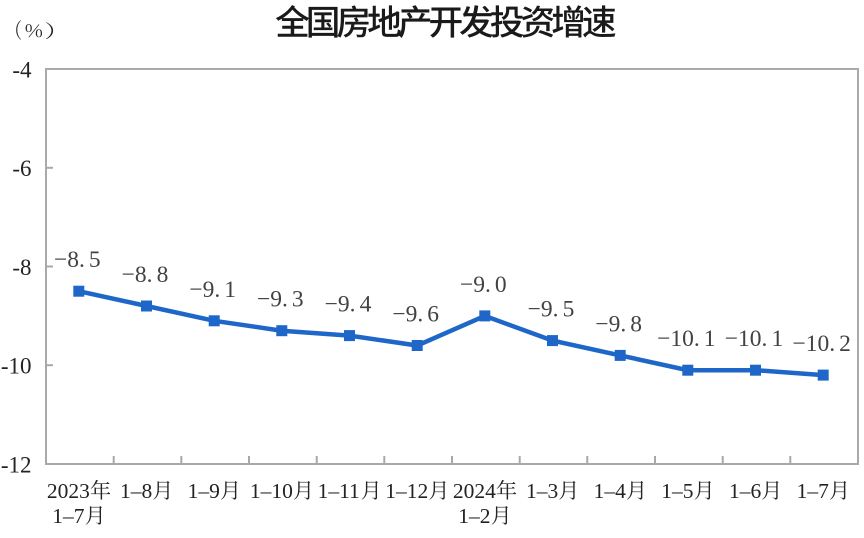 This screenshot has height=538, width=864. What do you see at coordinates (145, 275) in the screenshot?
I see `svg-text:−8.8: −8. 8` at bounding box center [145, 275].